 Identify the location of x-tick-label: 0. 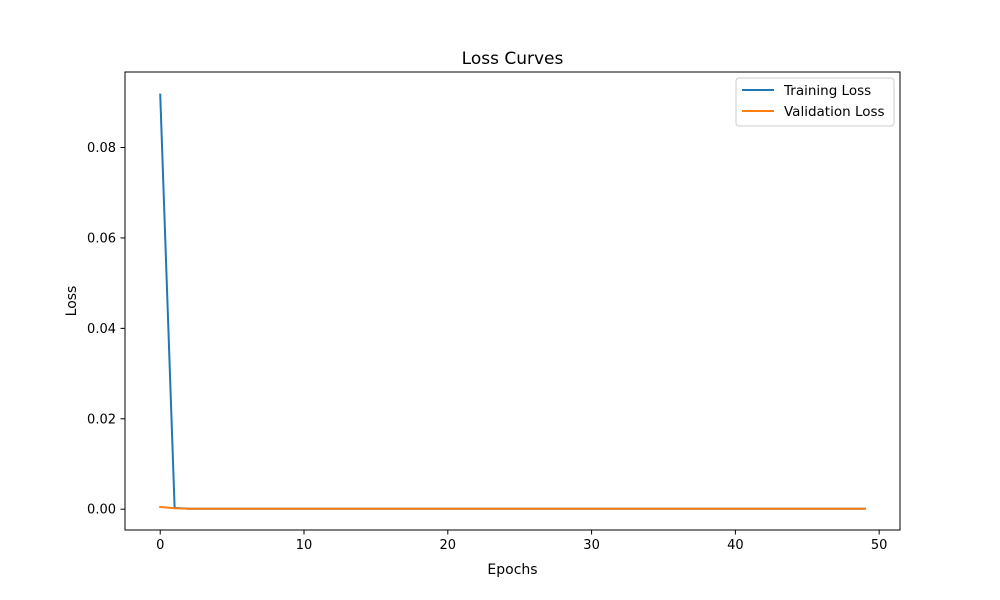
(160, 545).